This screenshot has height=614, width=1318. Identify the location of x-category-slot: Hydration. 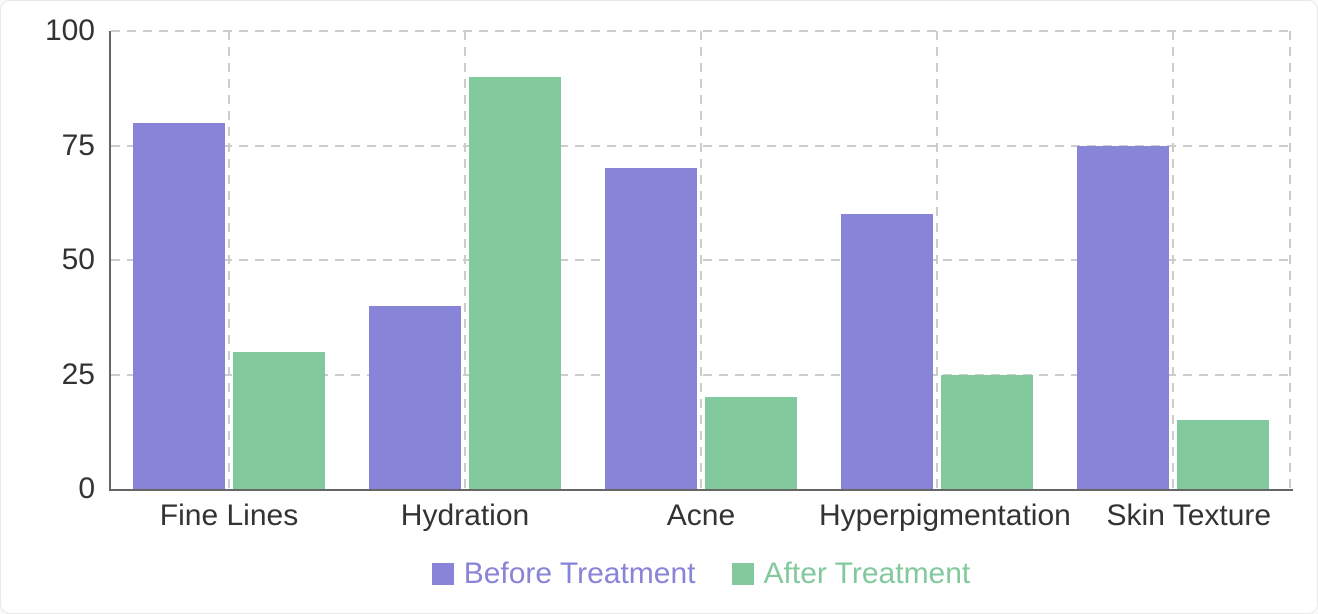
(465, 516).